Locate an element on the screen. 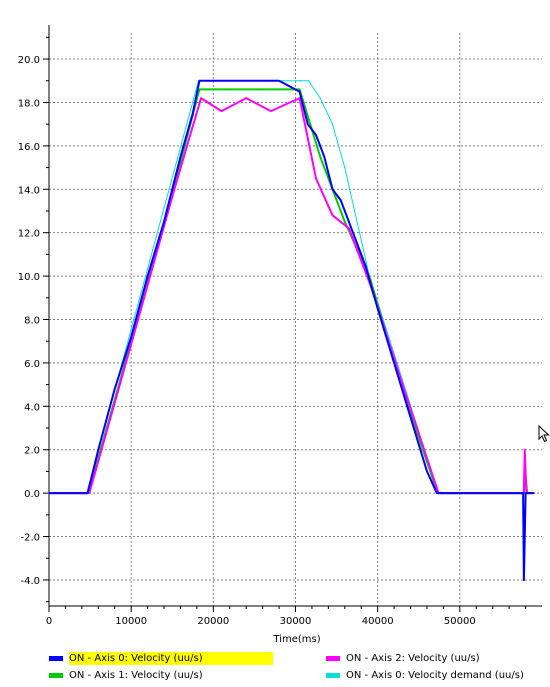  legend-label-axis1-velocity: ON - Axis 1: Velocity (uu/s) is located at coordinates (136, 675).